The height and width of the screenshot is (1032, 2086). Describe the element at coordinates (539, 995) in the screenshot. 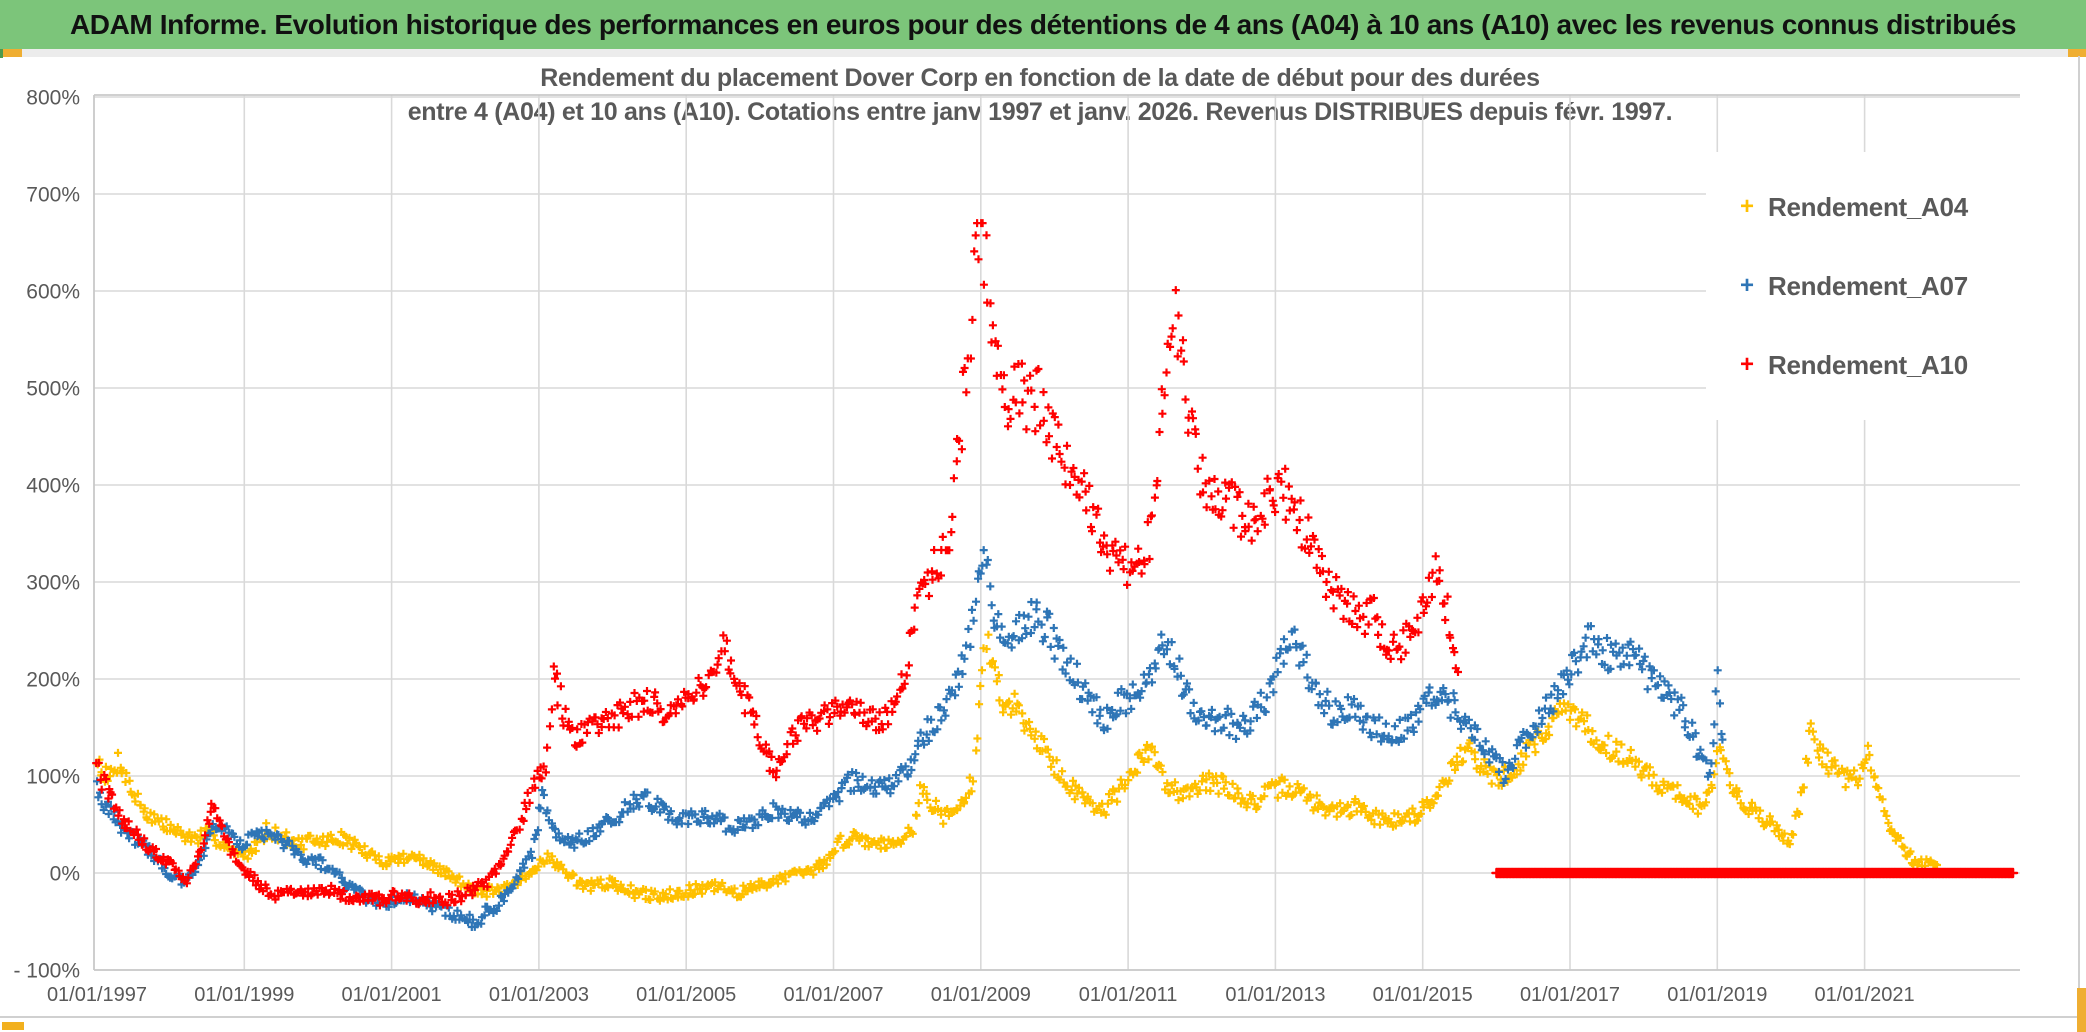

I see `x-axis-tick-label: 01/01/2003` at that location.